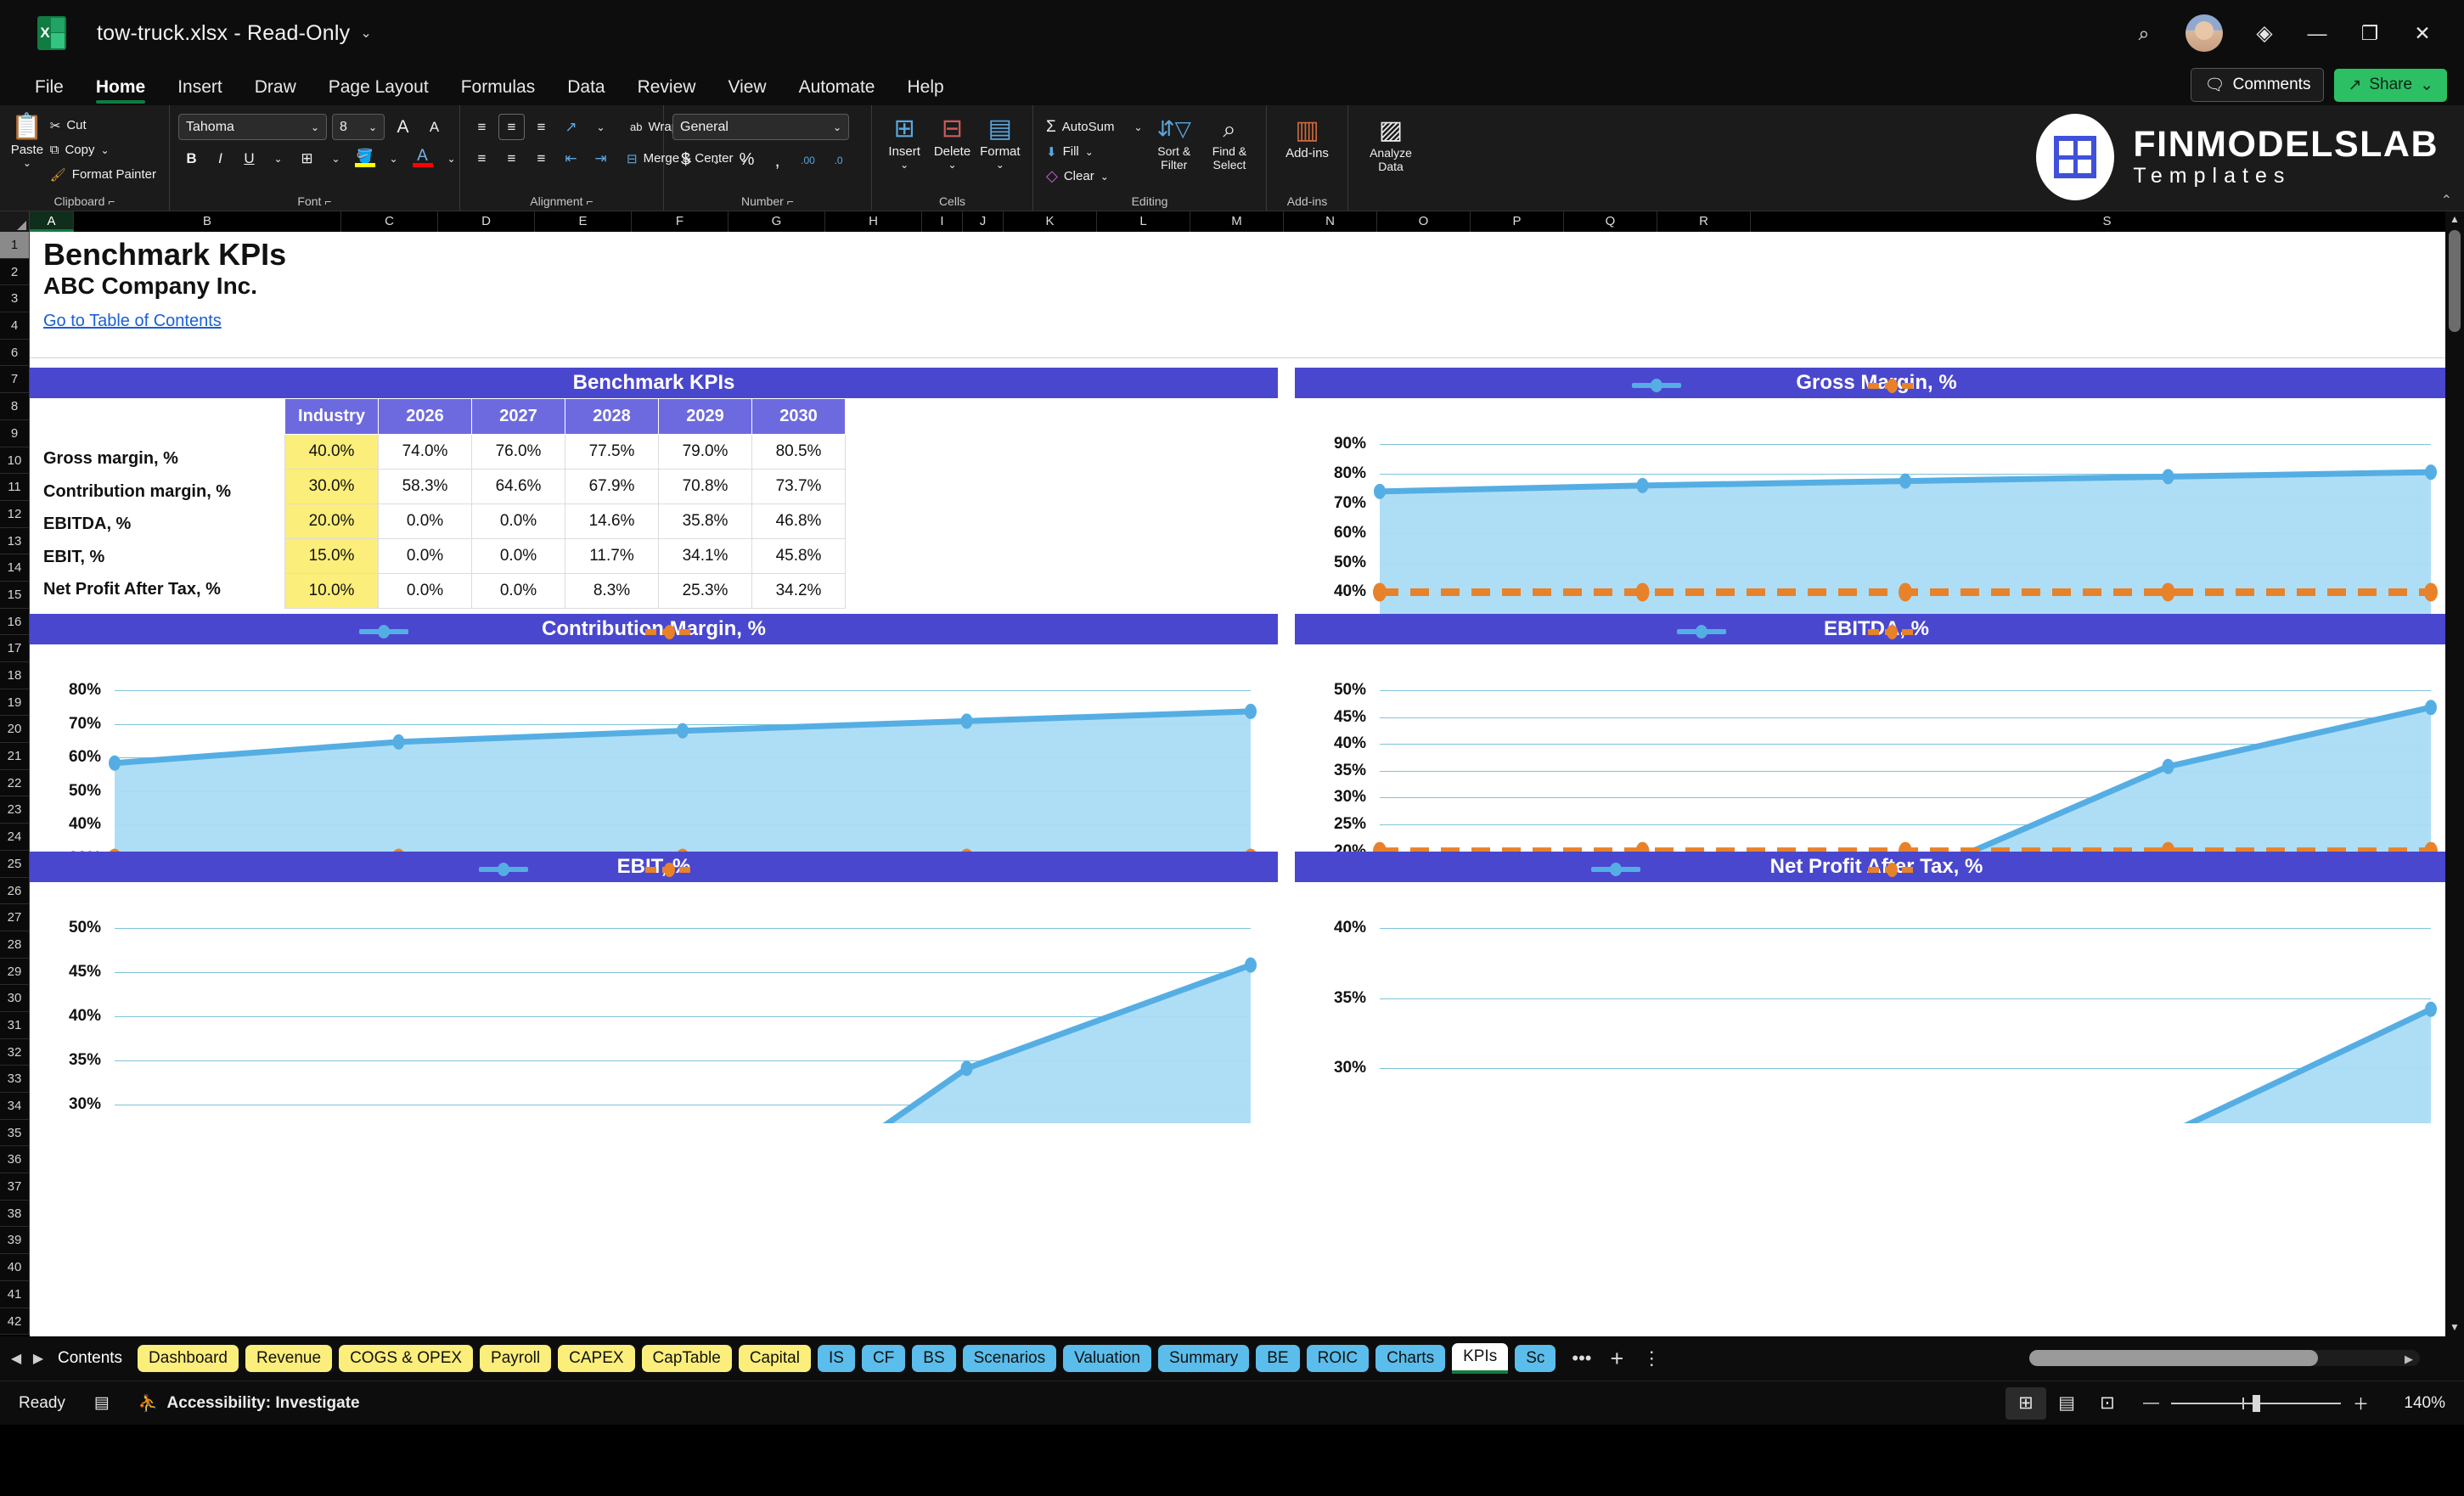  What do you see at coordinates (15, 595) in the screenshot?
I see `row-header-15: 15` at bounding box center [15, 595].